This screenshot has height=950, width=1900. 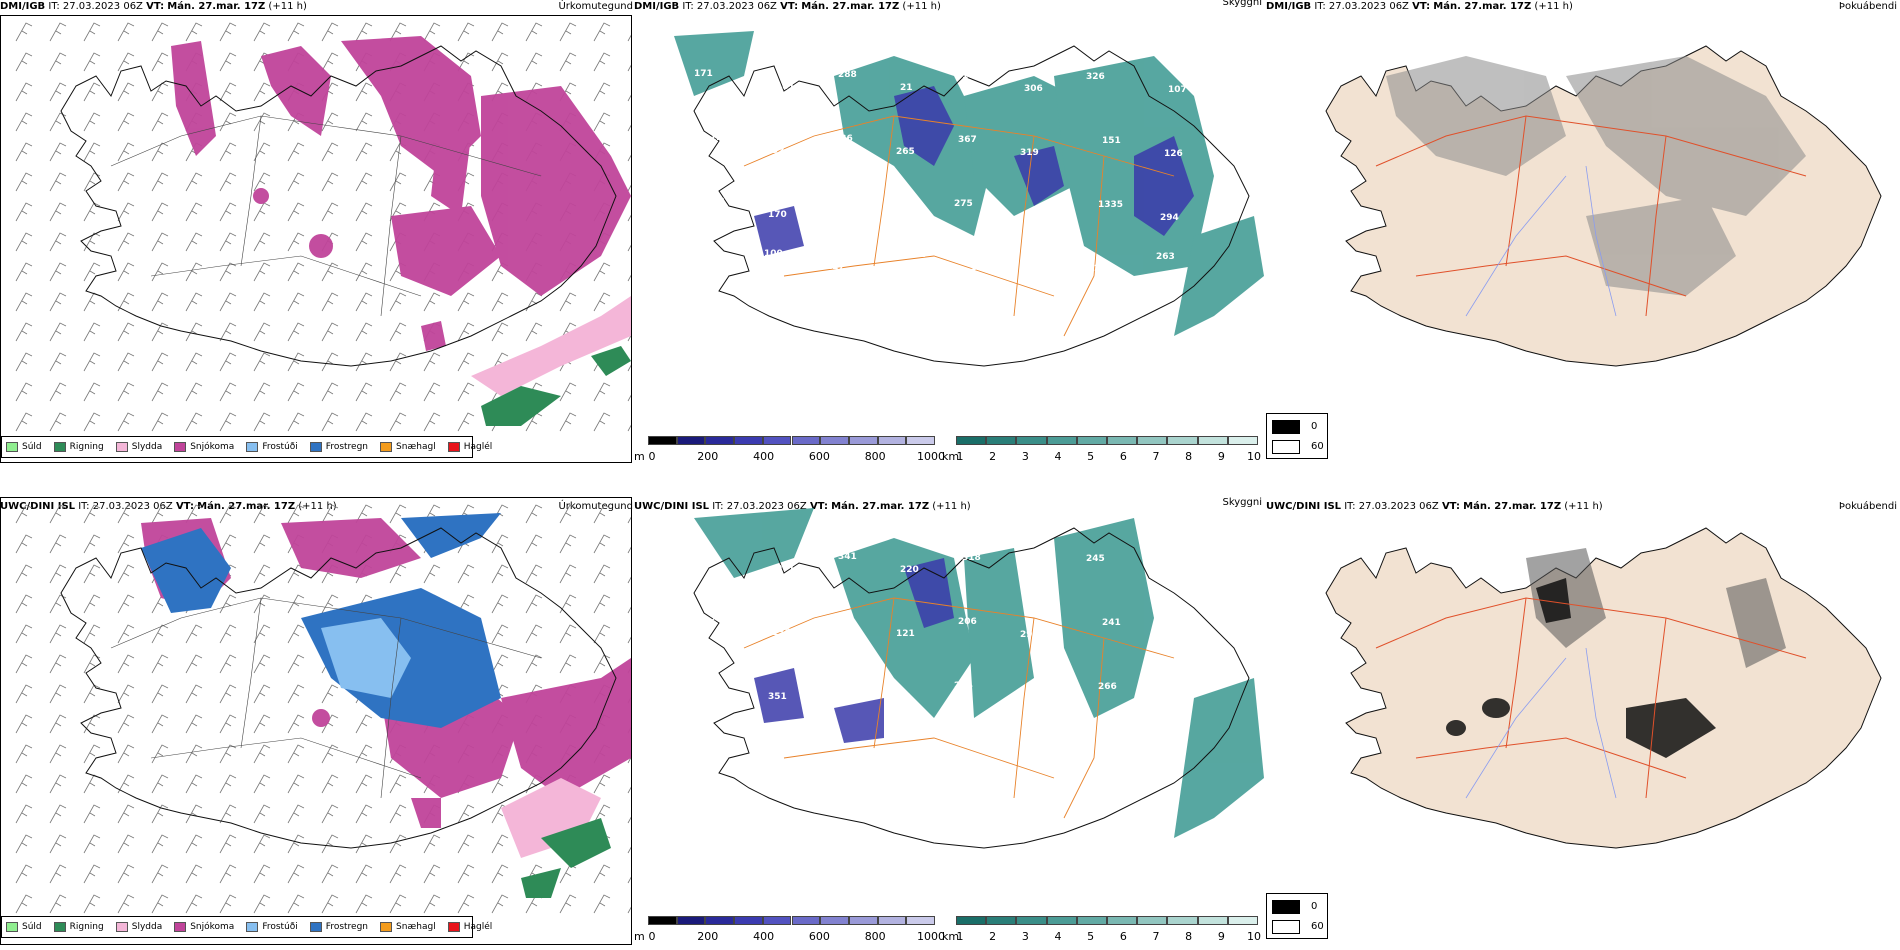 I want to click on cloud-base-label: 120, so click(x=719, y=138).